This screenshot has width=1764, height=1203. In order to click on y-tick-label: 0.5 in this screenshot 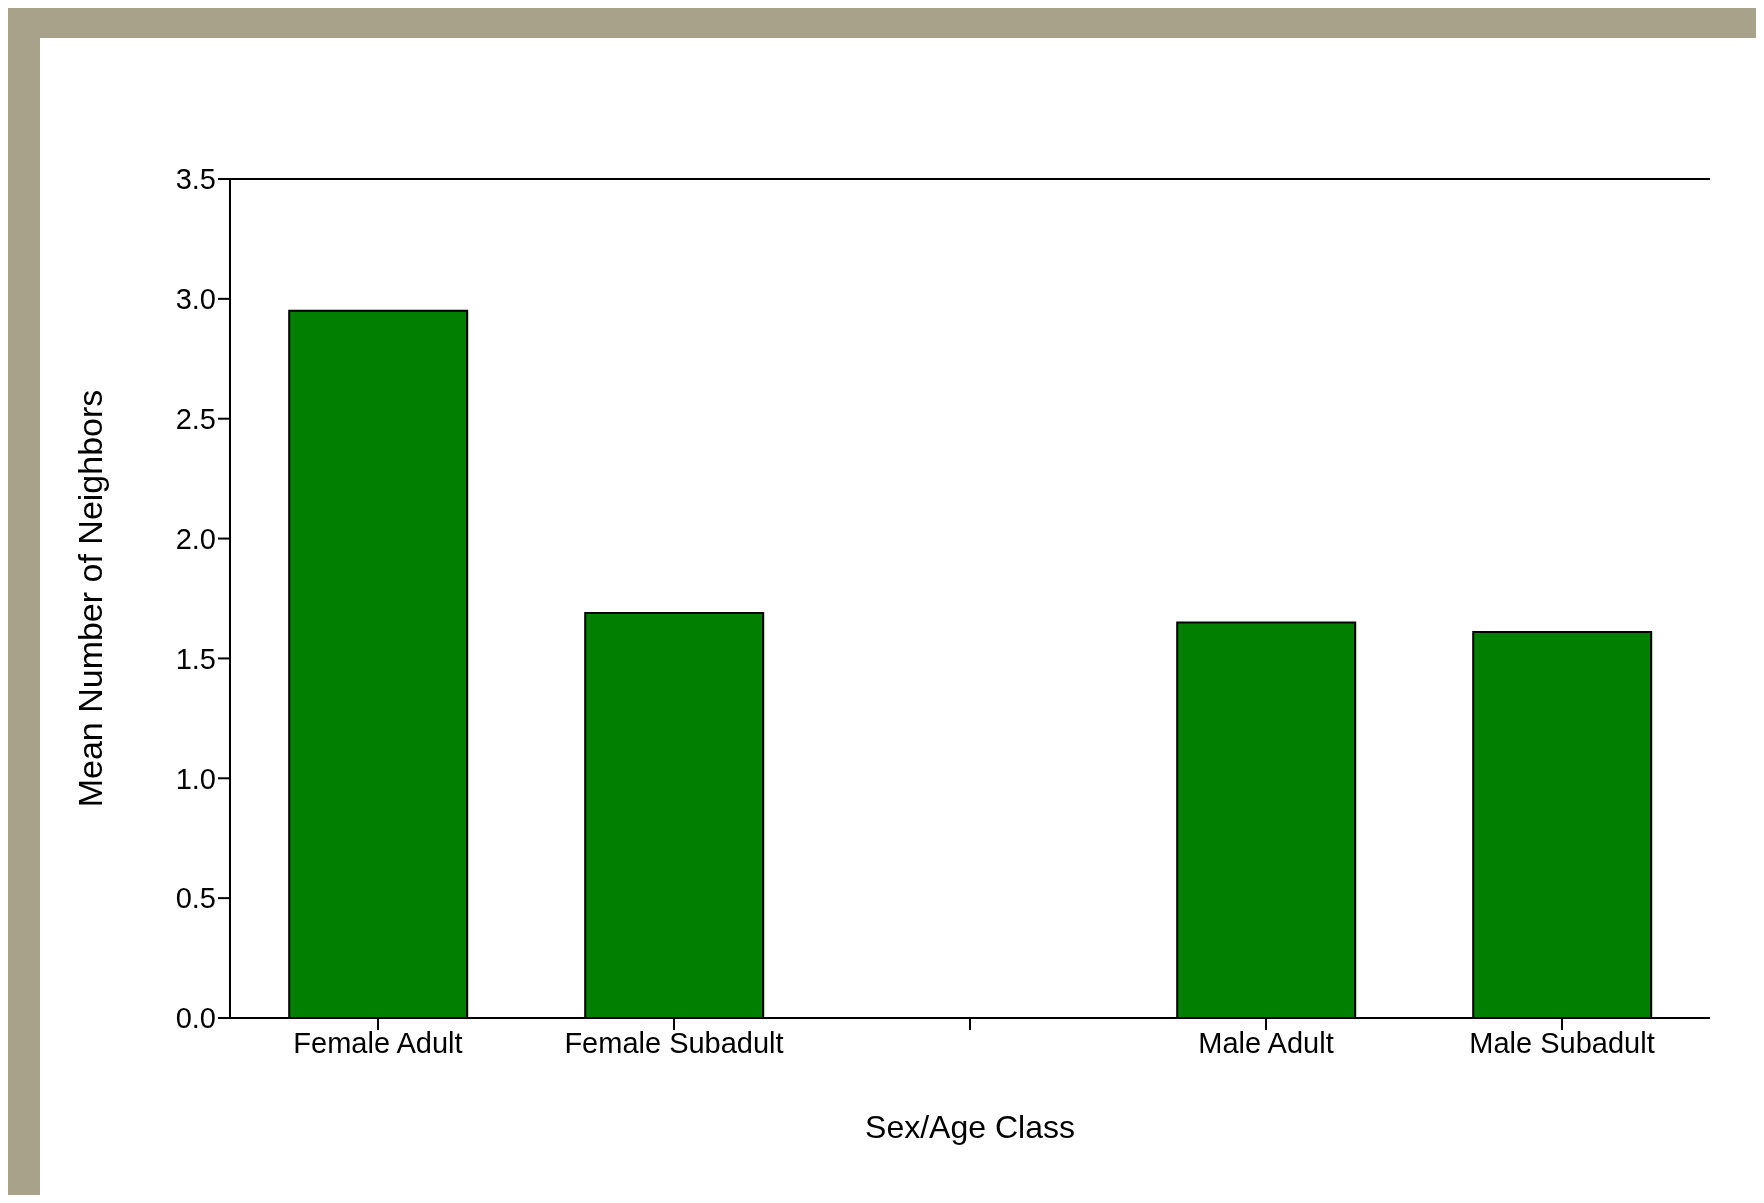, I will do `click(195, 898)`.